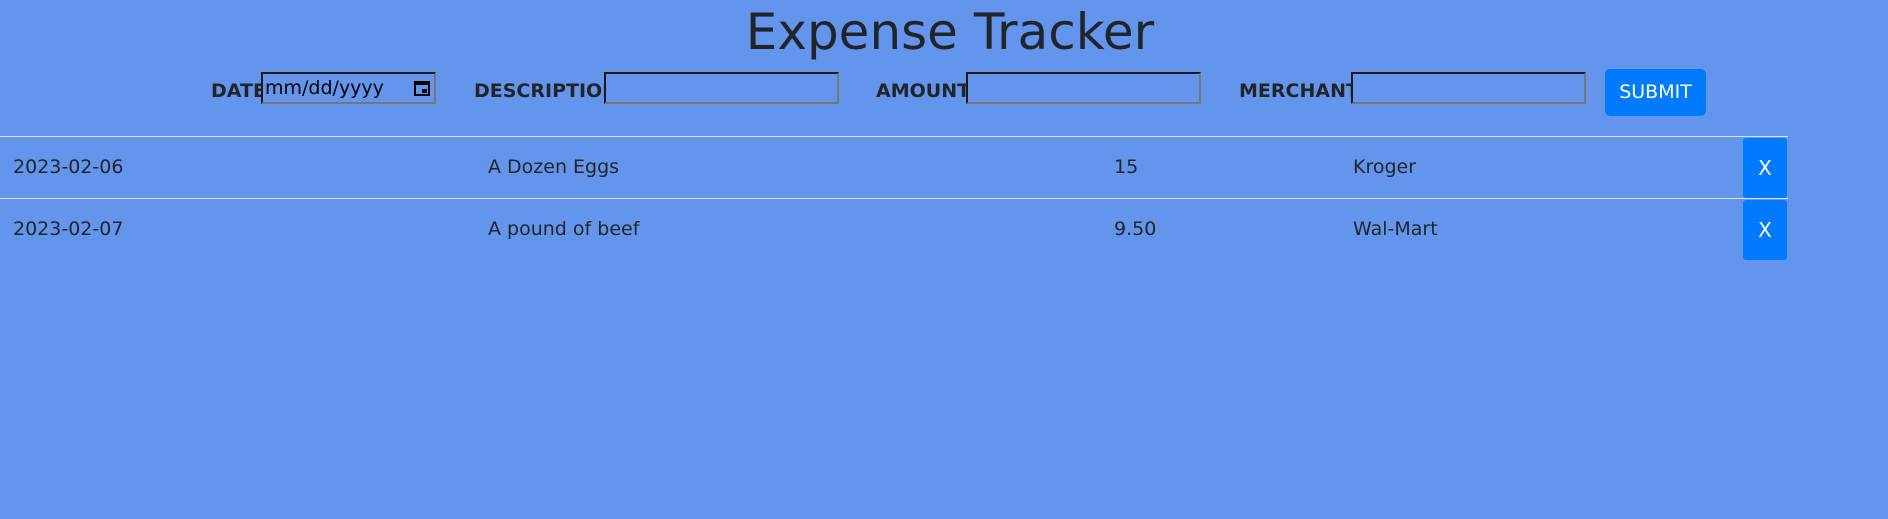 The image size is (1888, 519). Describe the element at coordinates (1655, 92) in the screenshot. I see `submit-button: SUBMIT` at that location.